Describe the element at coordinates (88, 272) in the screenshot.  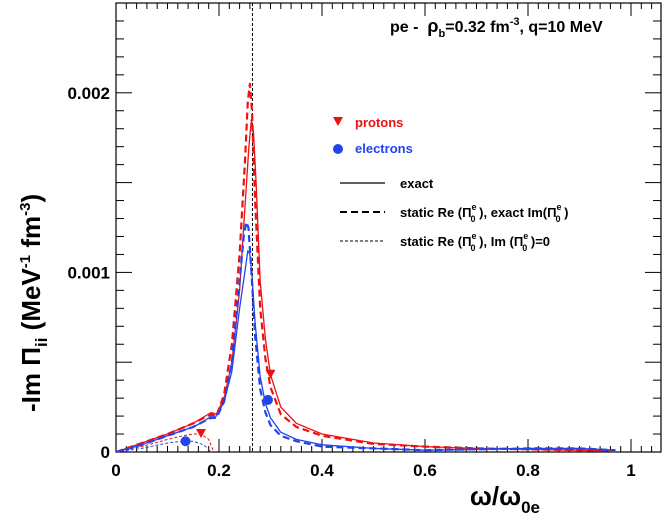
I see `y-tick-label: 0.001` at that location.